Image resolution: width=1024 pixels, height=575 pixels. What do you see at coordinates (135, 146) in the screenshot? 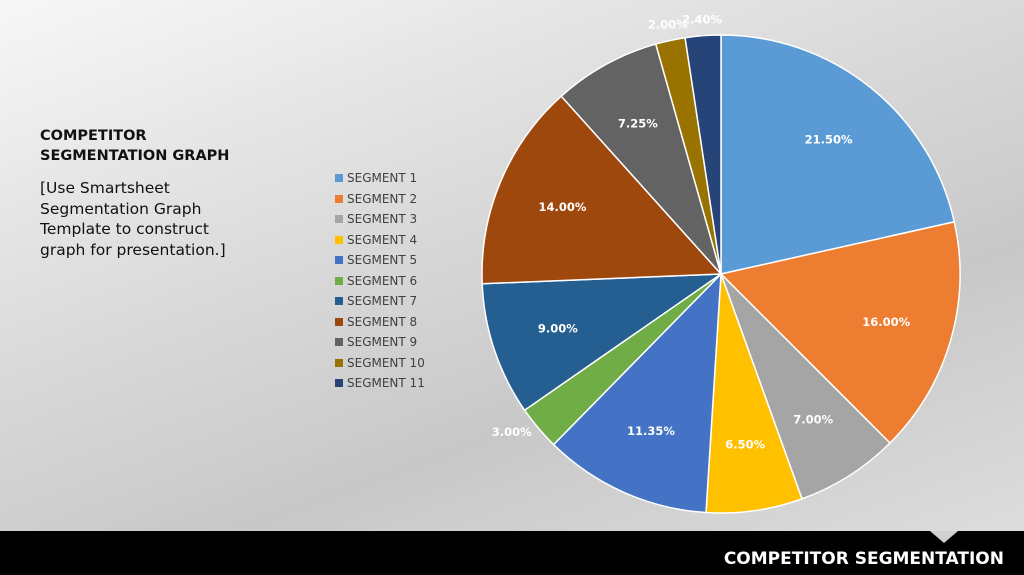
I see `slide-title: COMPETITOR SEGMENTATION GRAPH` at bounding box center [135, 146].